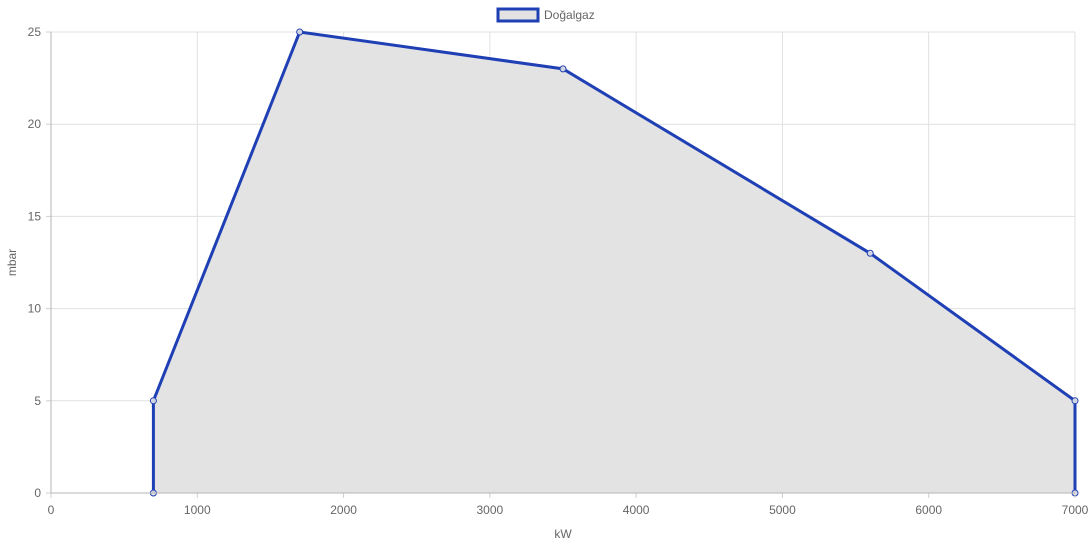  Describe the element at coordinates (343, 510) in the screenshot. I see `x-tick-label: 2000` at that location.